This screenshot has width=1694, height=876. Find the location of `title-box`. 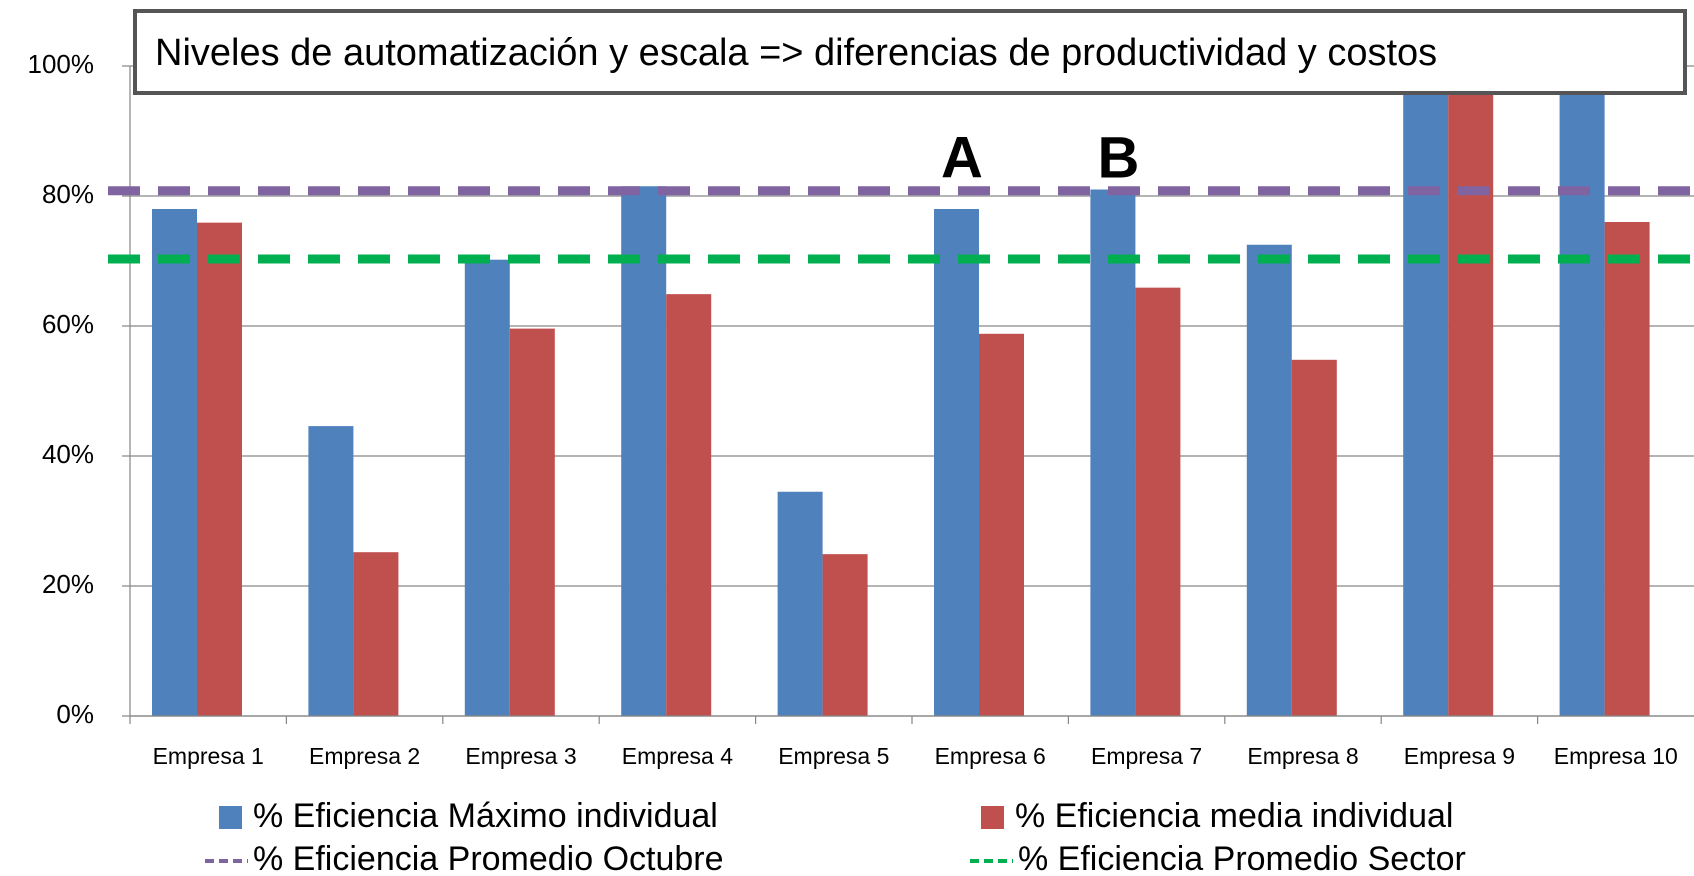

title-box is located at coordinates (910, 52).